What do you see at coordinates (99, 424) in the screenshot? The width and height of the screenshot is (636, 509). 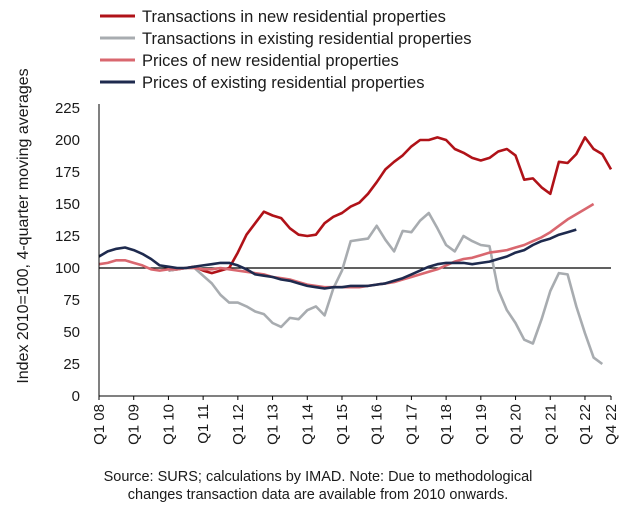 I see `x-tick-label: Q1 08` at bounding box center [99, 424].